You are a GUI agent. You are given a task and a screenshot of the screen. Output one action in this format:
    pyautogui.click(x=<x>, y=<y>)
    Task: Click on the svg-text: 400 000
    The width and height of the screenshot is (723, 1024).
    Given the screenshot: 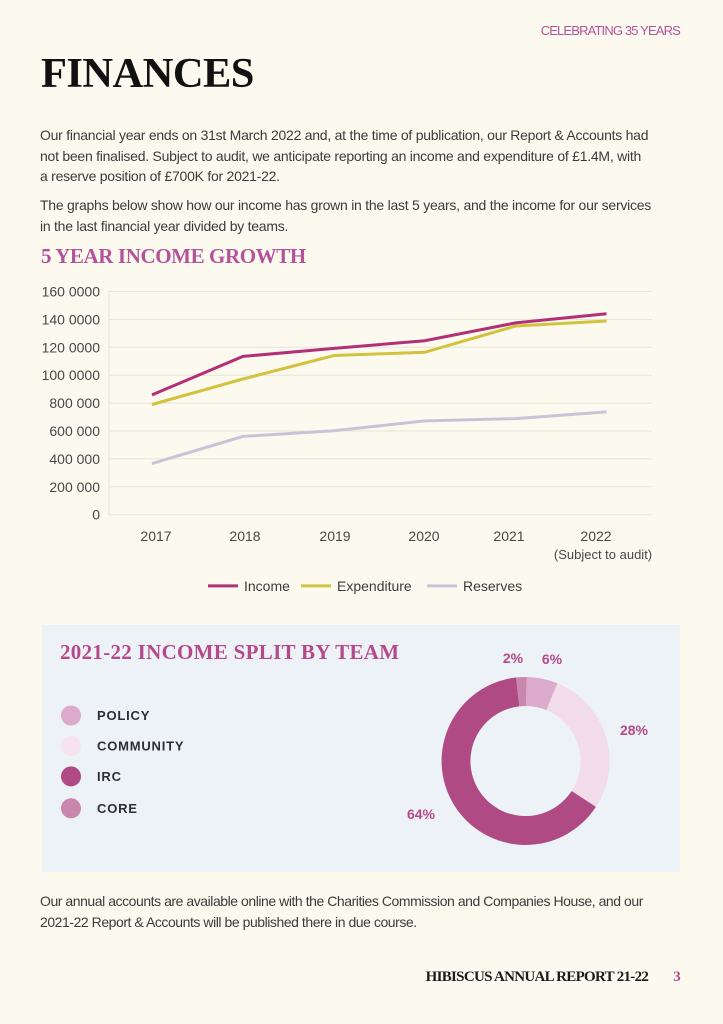 What is the action you would take?
    pyautogui.click(x=74, y=459)
    